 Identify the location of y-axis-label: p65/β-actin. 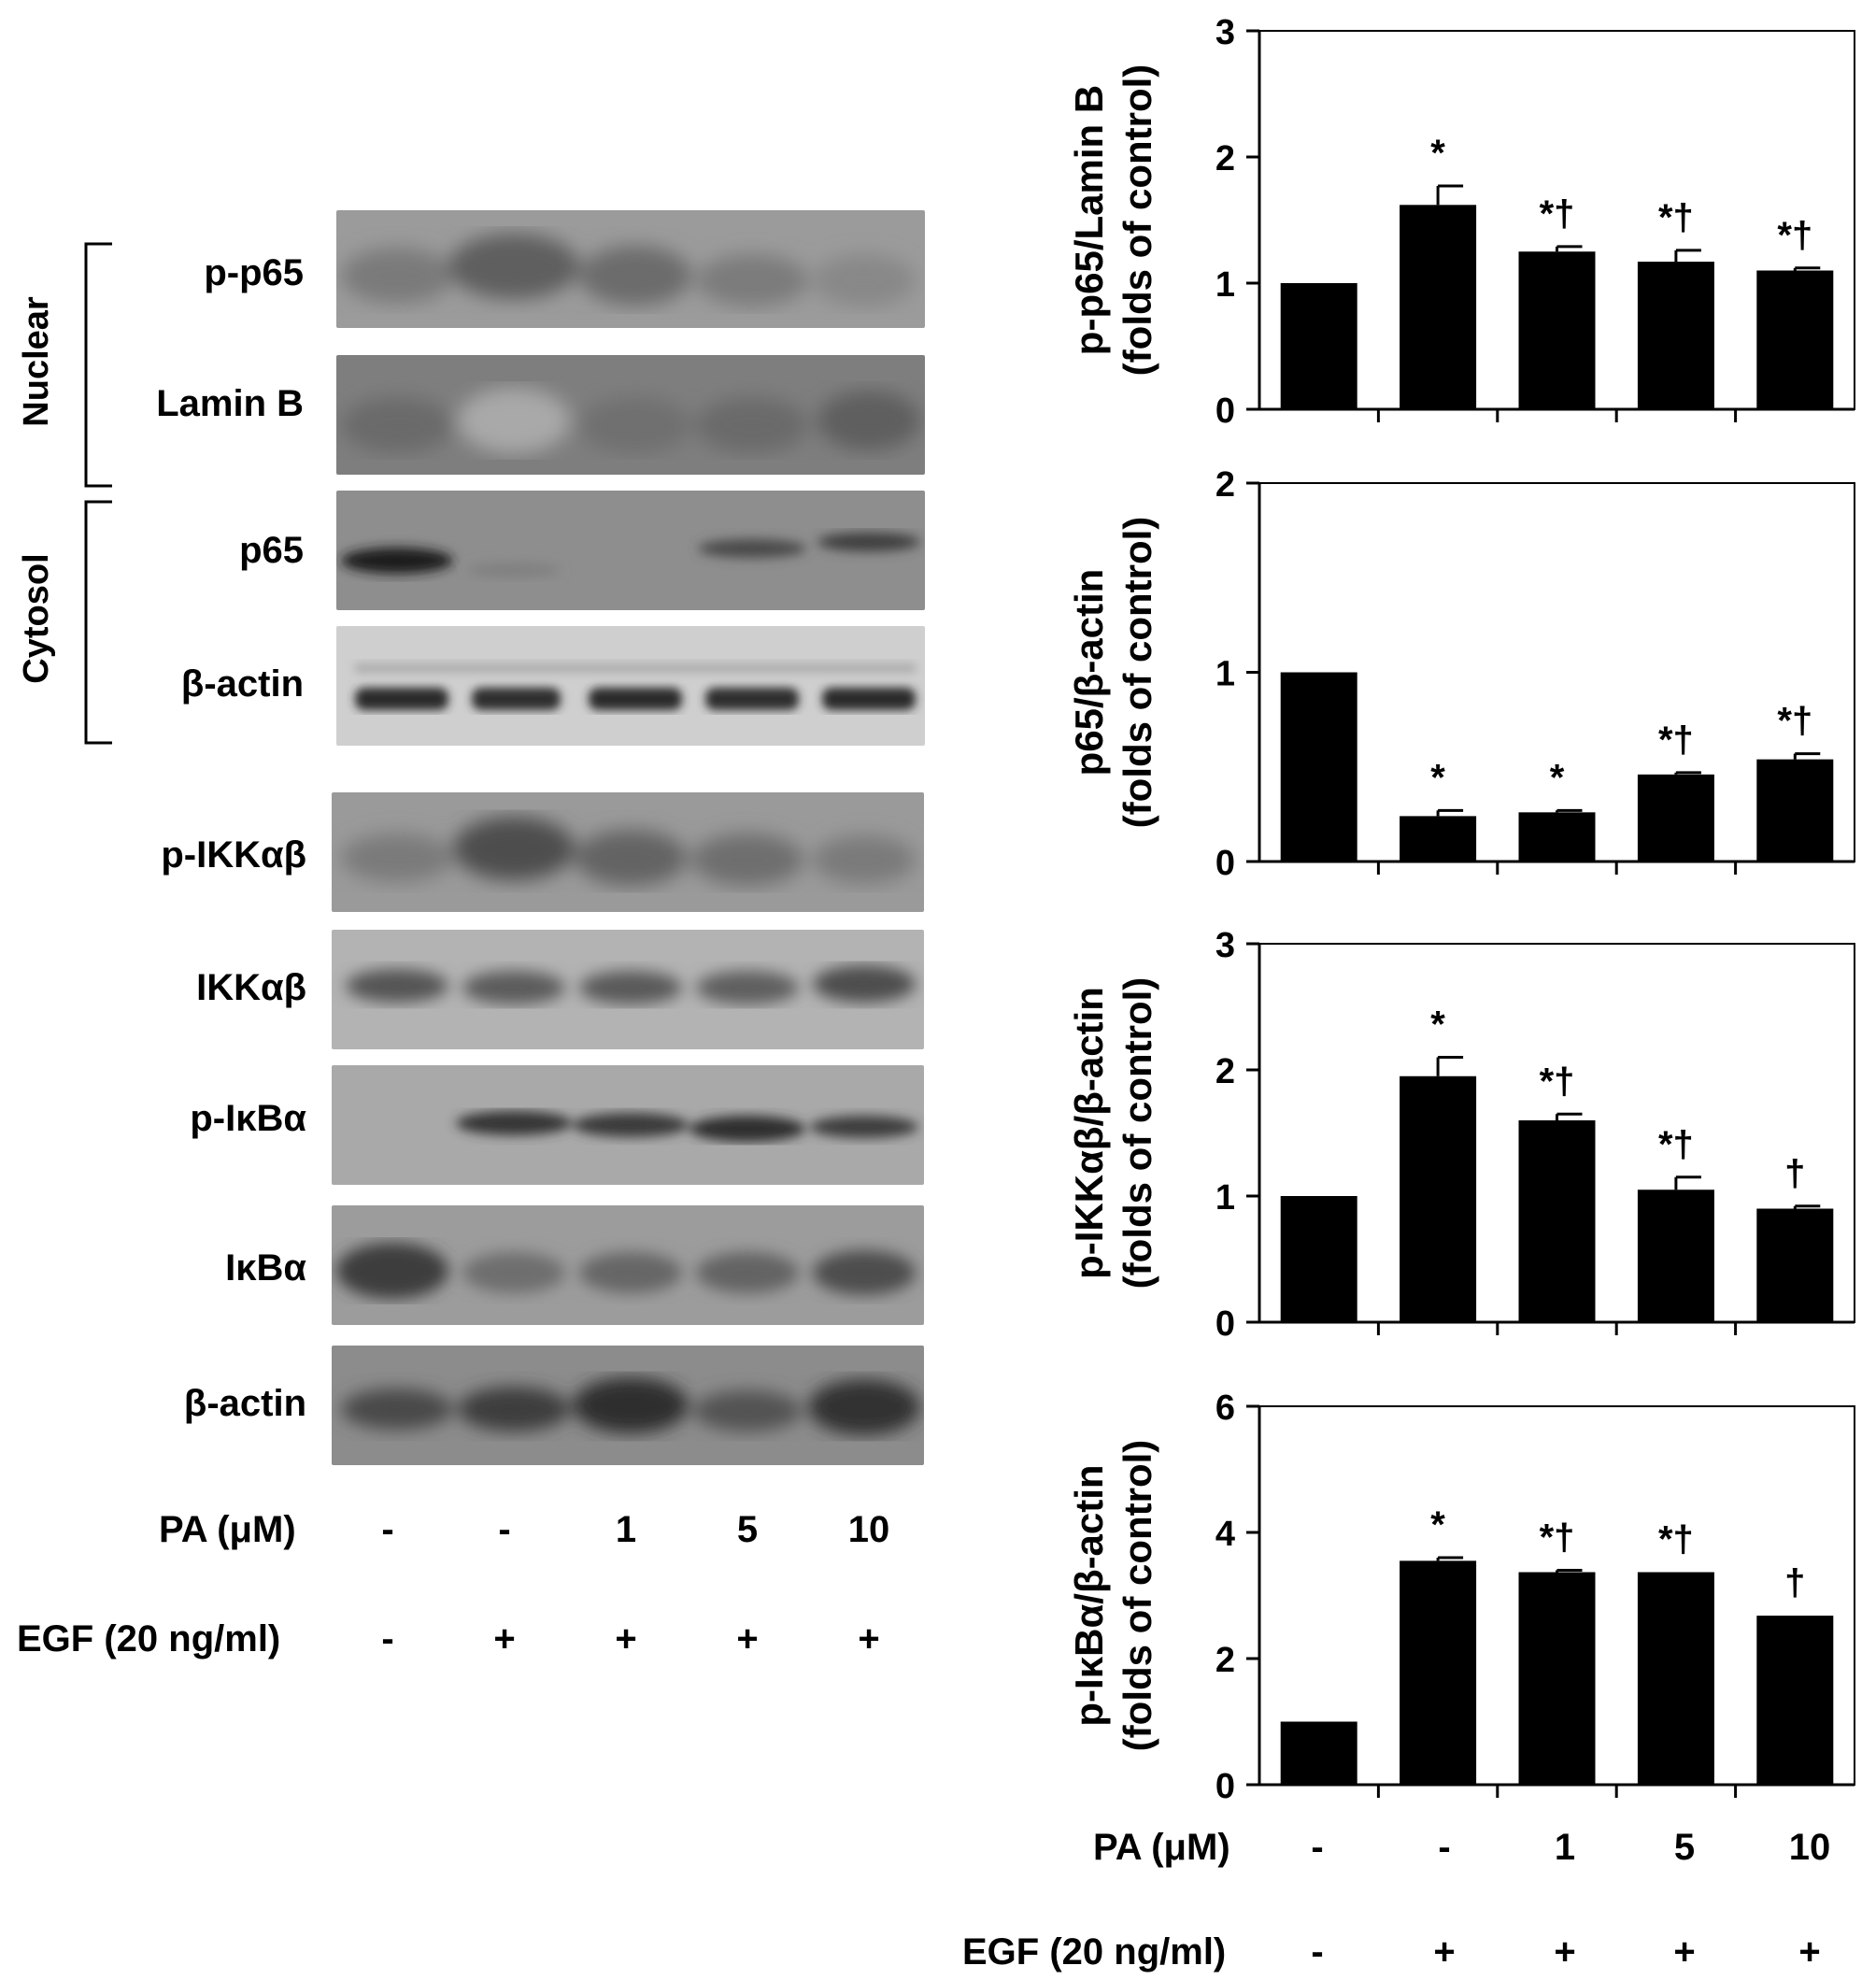
(1089, 672).